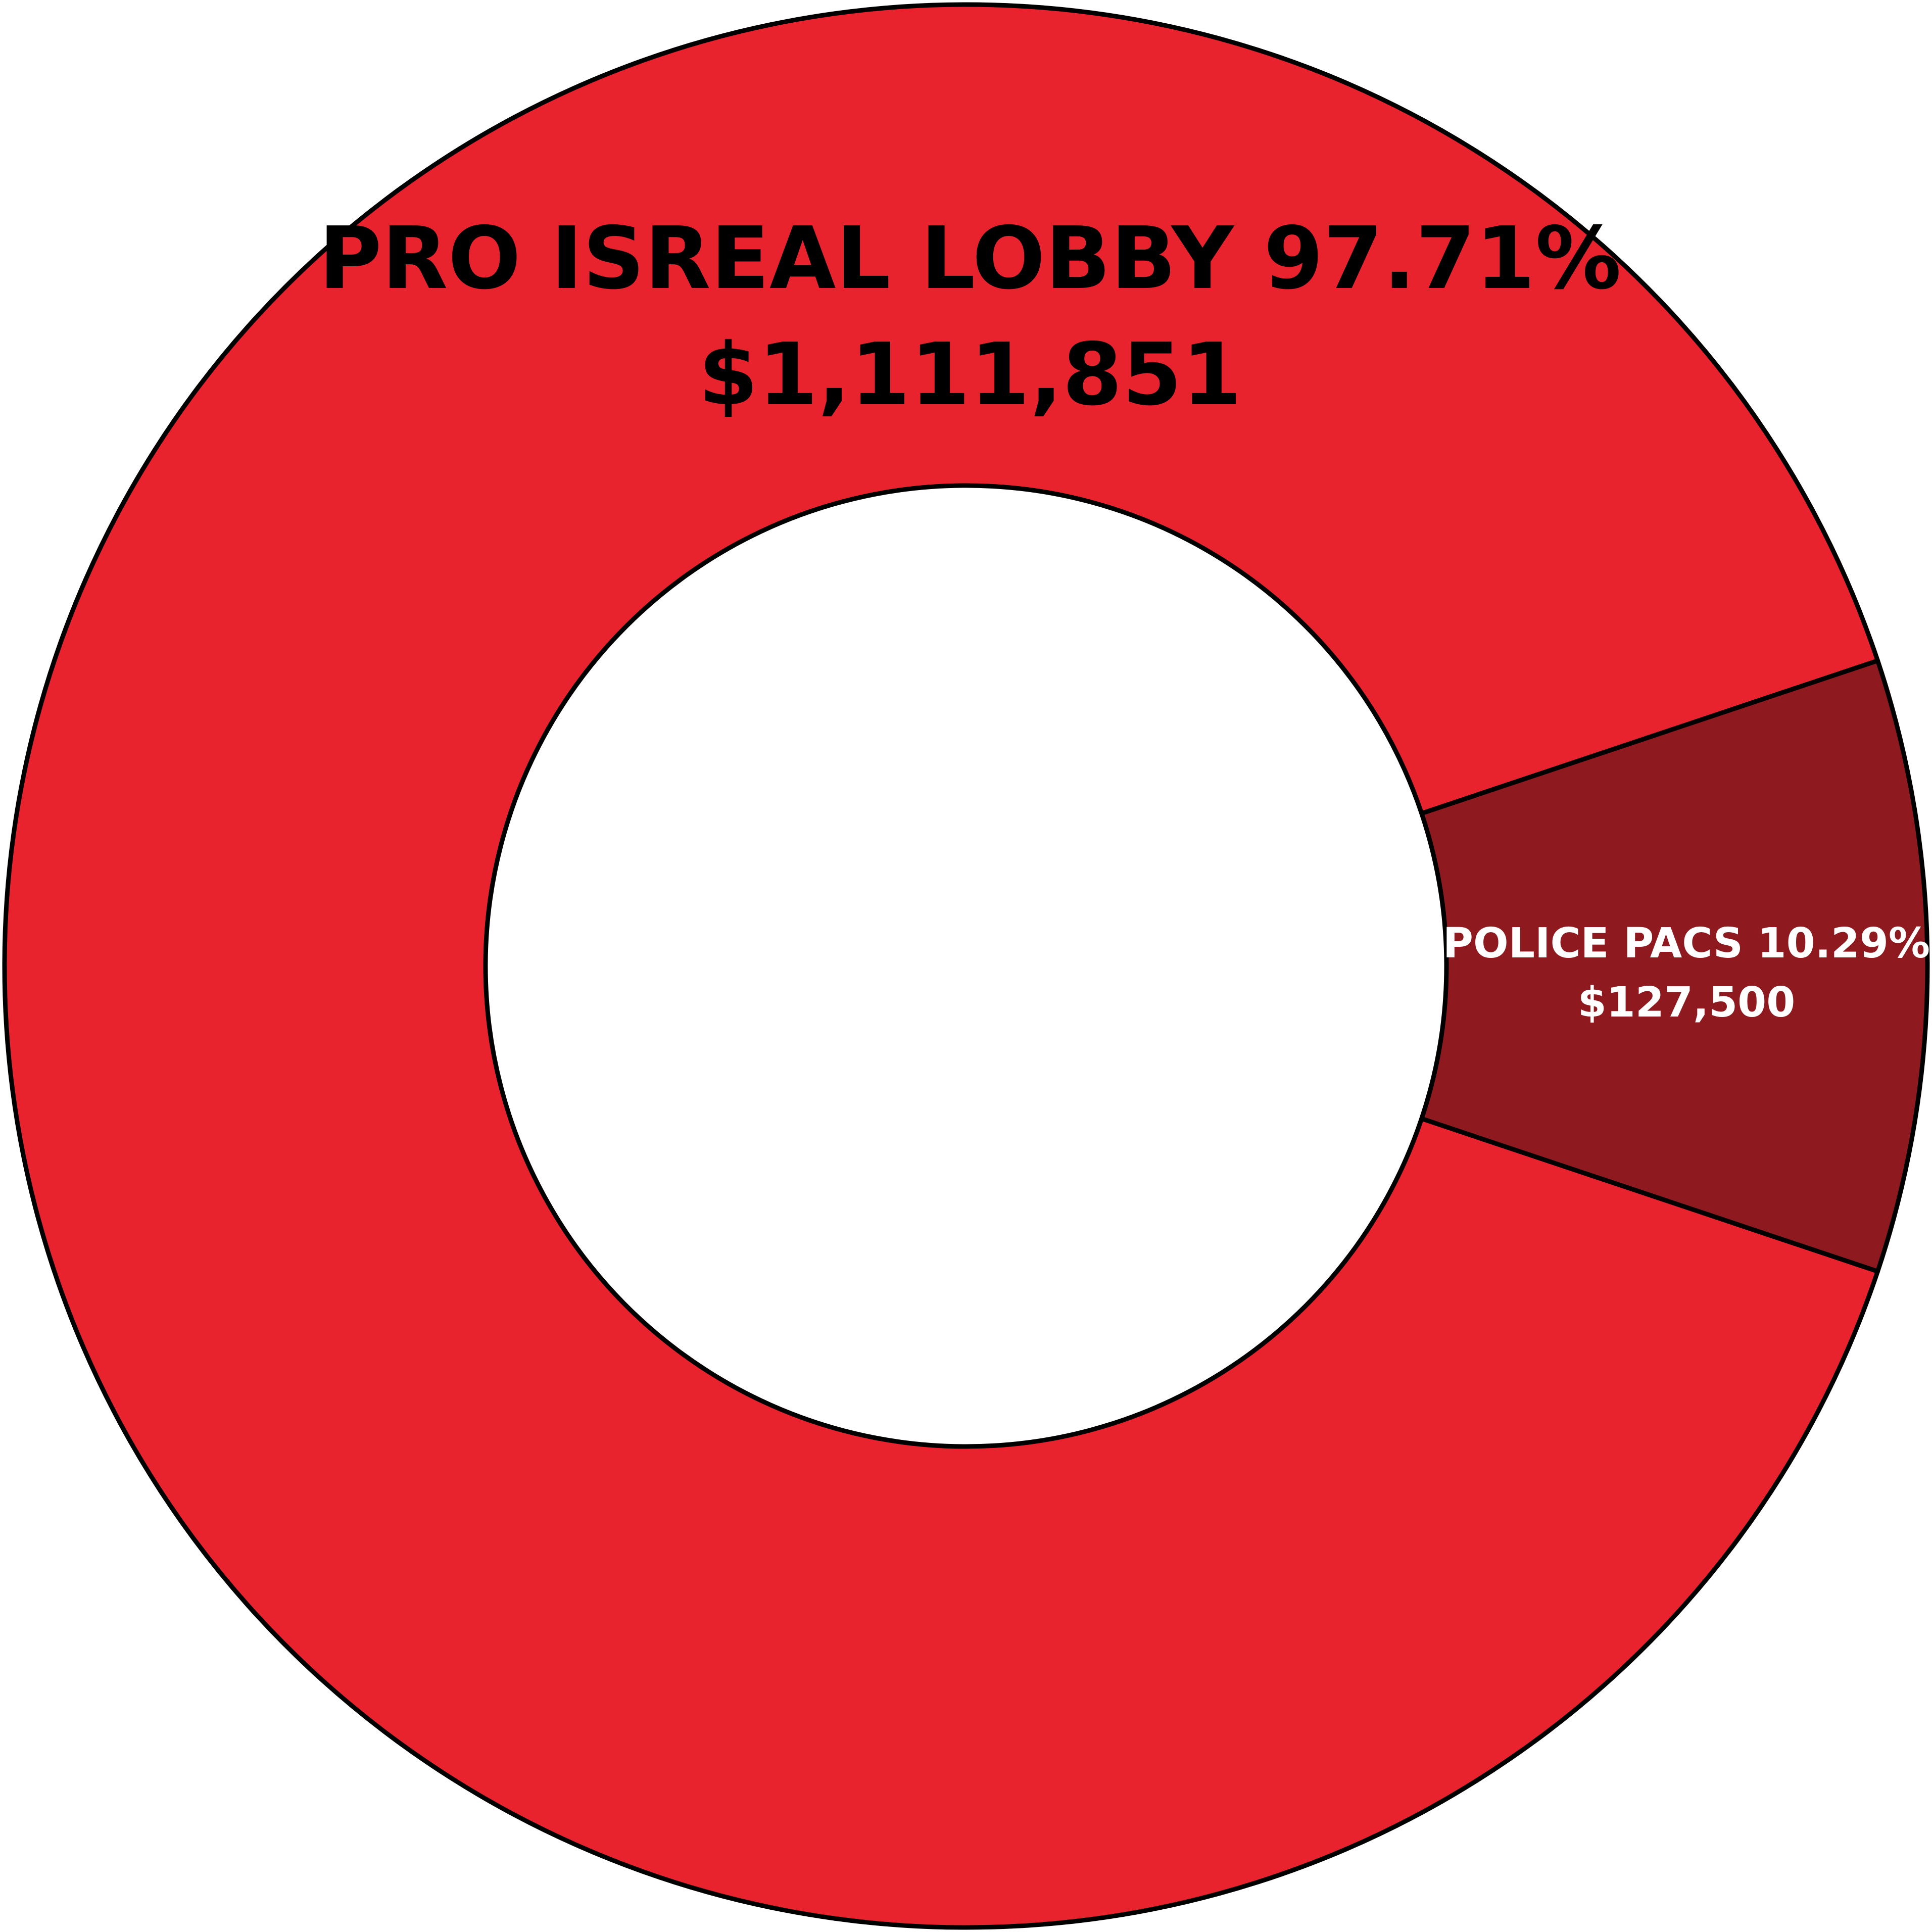  I want to click on slice-label-pro-israel-lobby: PRO ISREAL LOBBY 97.71%, so click(970, 259).